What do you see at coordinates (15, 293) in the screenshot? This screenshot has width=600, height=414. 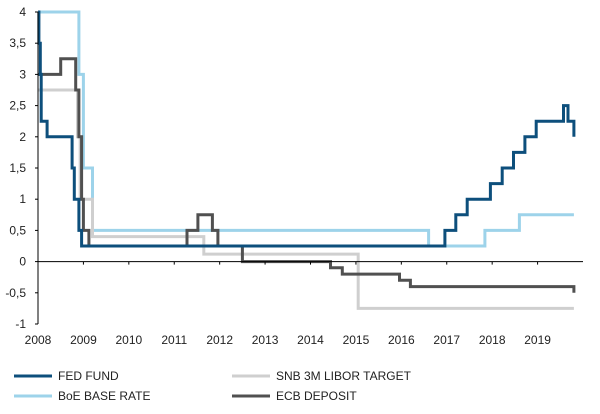 I see `y-tick-label: -0,5` at bounding box center [15, 293].